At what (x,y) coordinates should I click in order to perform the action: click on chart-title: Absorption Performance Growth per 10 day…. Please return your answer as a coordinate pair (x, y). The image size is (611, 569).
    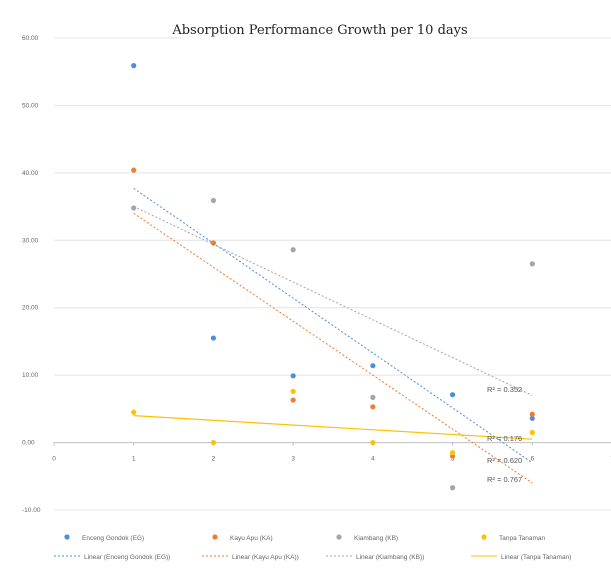
    Looking at the image, I should click on (319, 30).